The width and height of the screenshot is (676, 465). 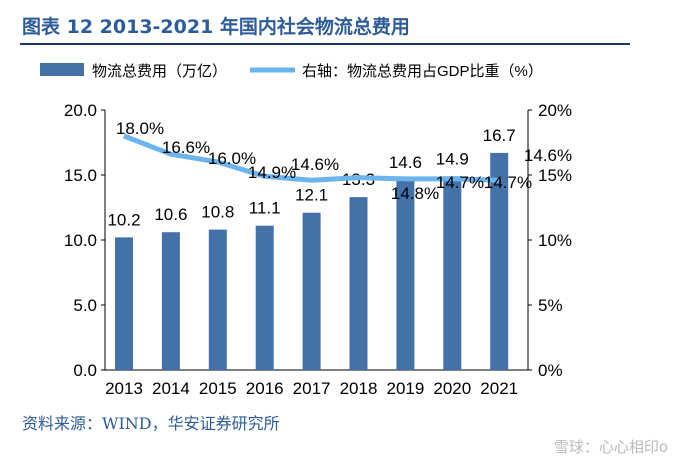 What do you see at coordinates (311, 195) in the screenshot?
I see `bar-data-label: 12.1` at bounding box center [311, 195].